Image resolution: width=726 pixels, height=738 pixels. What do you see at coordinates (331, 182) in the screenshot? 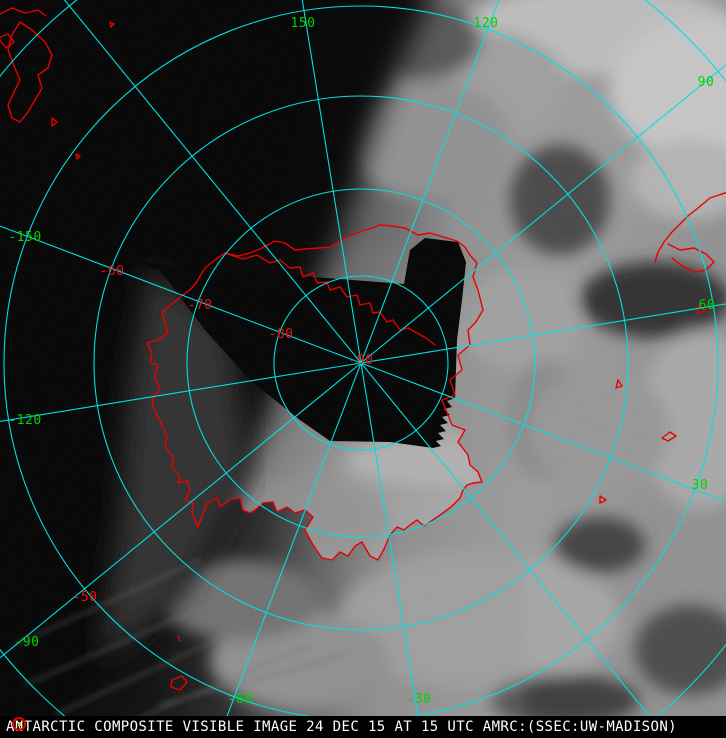
I see `meridian-150E` at bounding box center [331, 182].